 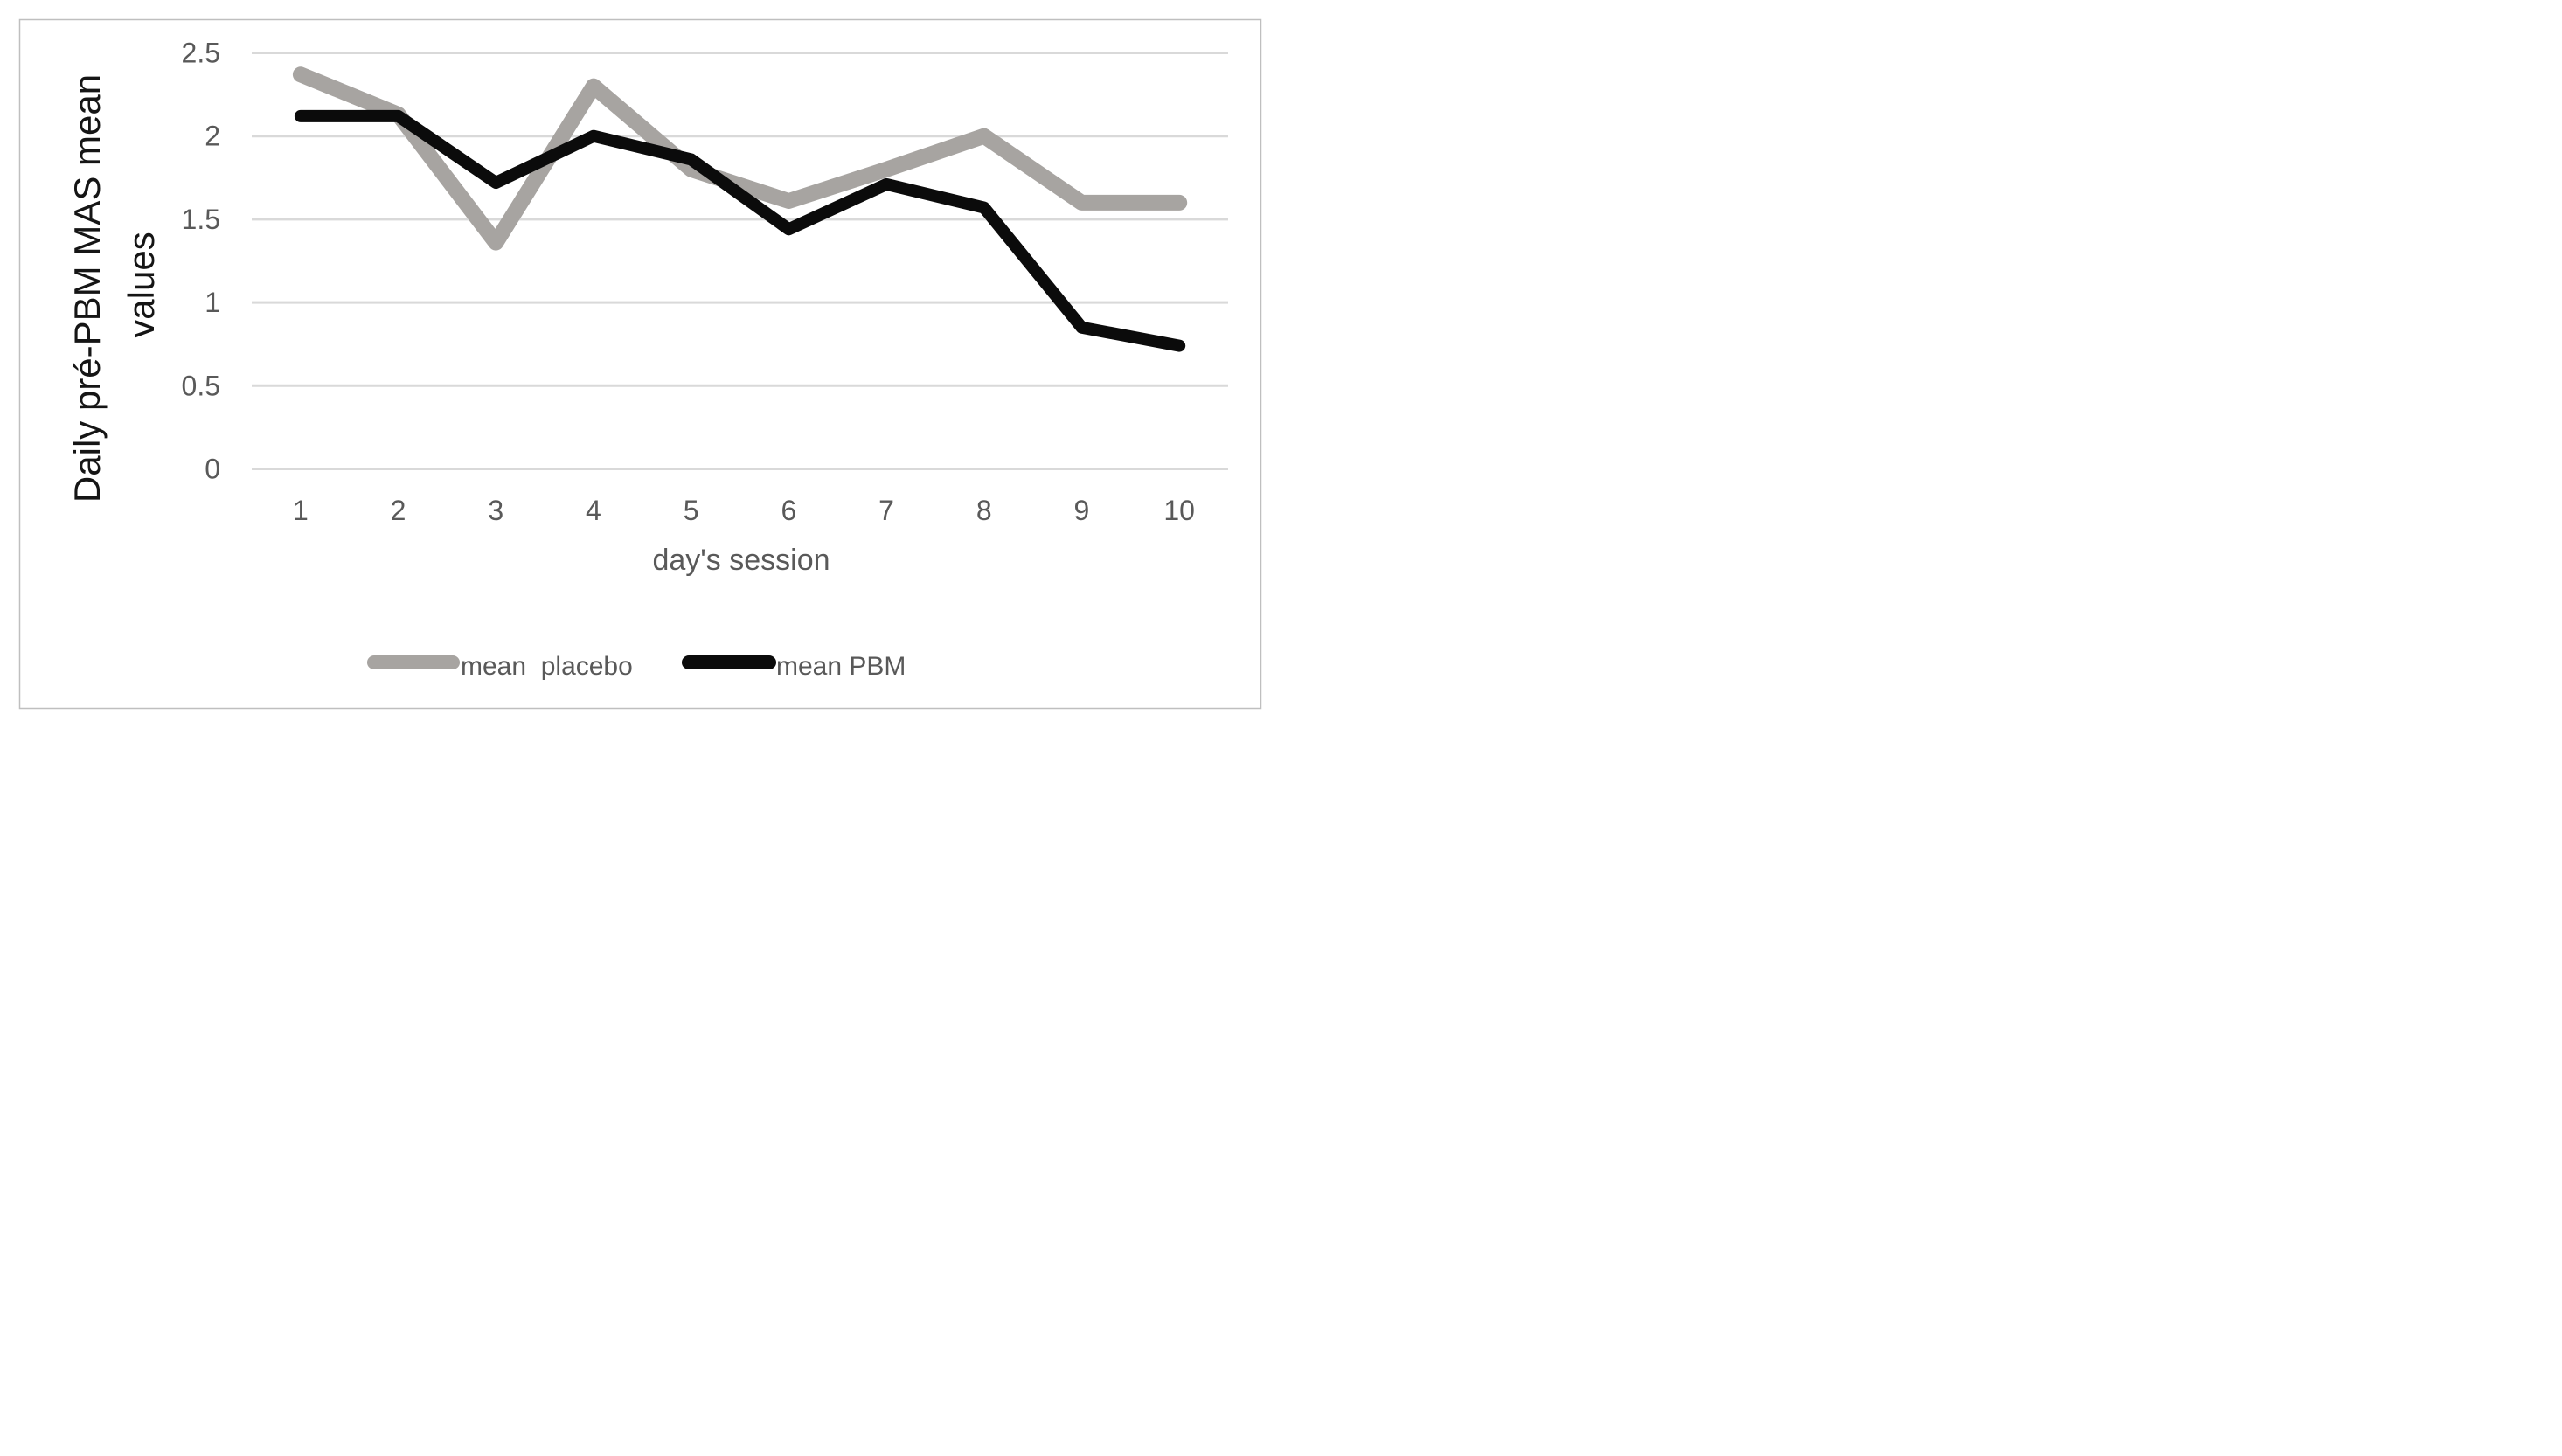 I want to click on x-tick-label-6: 6, so click(x=788, y=510).